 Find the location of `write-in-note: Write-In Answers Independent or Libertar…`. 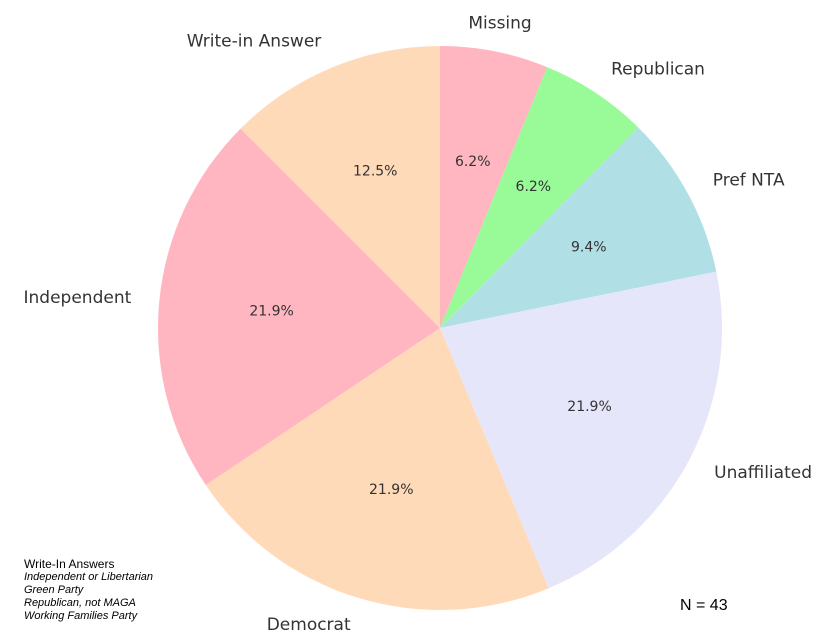

write-in-note: Write-In Answers Independent or Libertar… is located at coordinates (88, 590).